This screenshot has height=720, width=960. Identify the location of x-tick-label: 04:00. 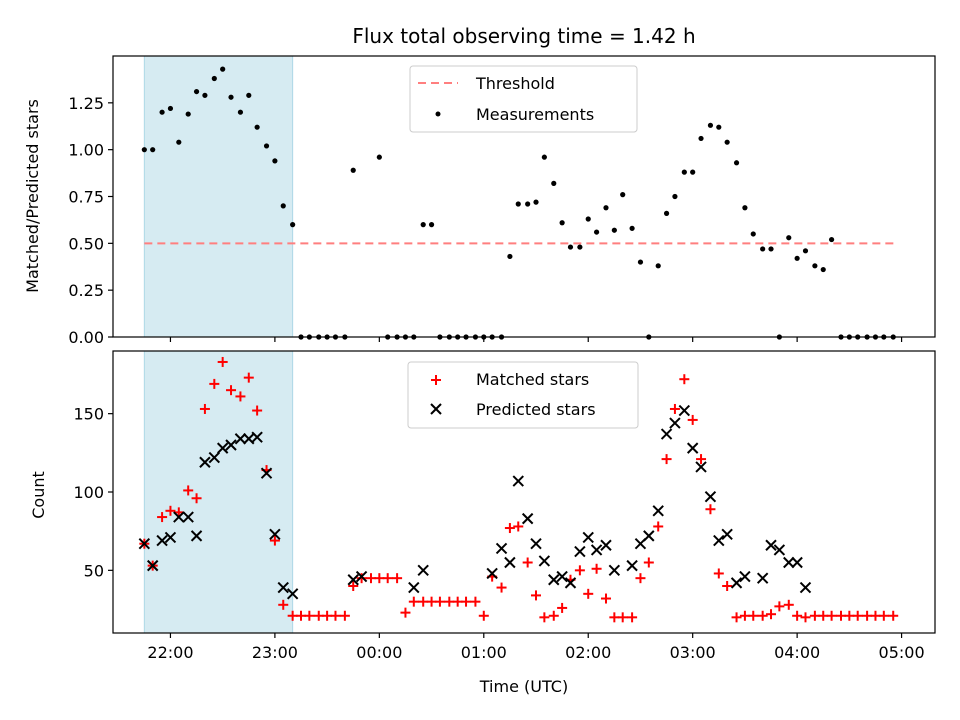
(797, 652).